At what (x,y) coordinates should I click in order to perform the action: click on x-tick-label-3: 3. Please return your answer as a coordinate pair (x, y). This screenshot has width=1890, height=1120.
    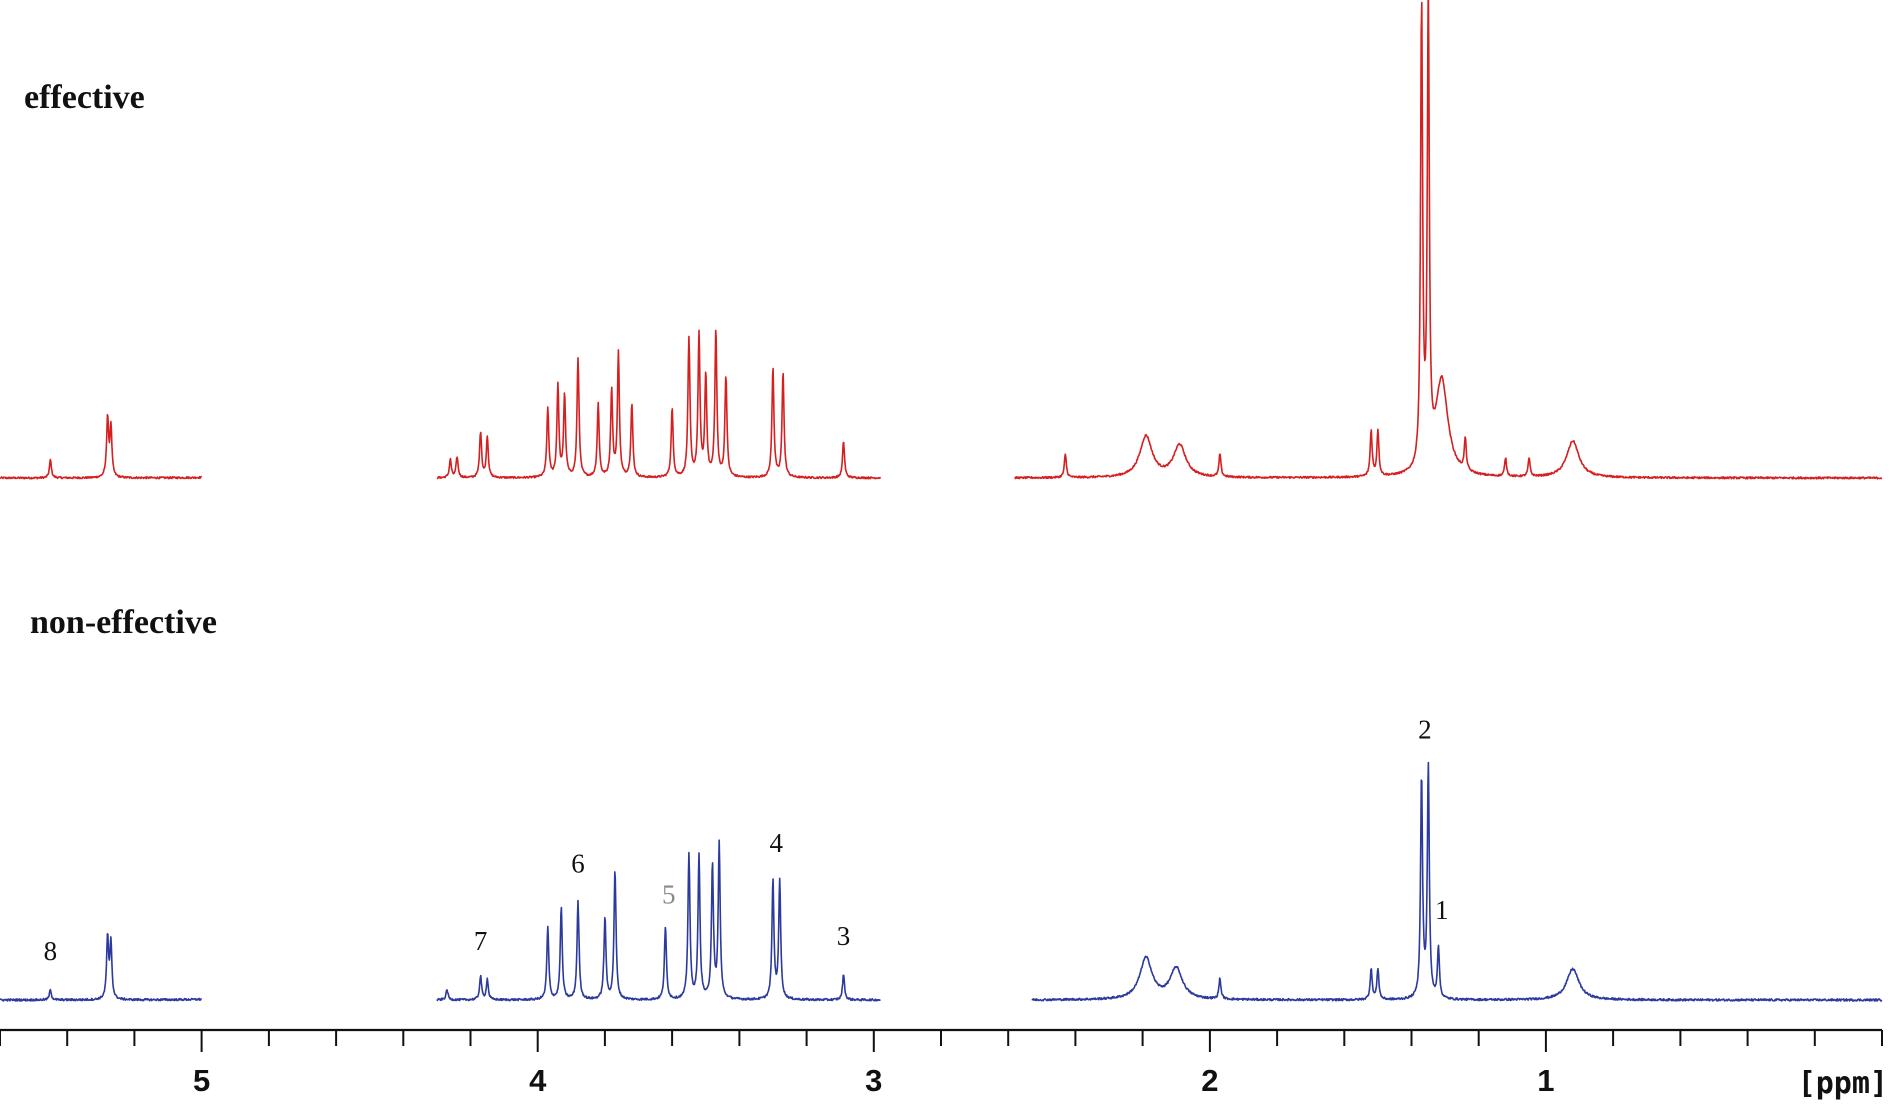
    Looking at the image, I should click on (873, 1080).